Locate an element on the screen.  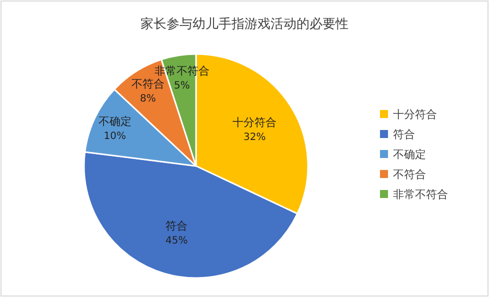
chart-title: 家长参与幼儿手指游戏活动的必要性 is located at coordinates (244, 24).